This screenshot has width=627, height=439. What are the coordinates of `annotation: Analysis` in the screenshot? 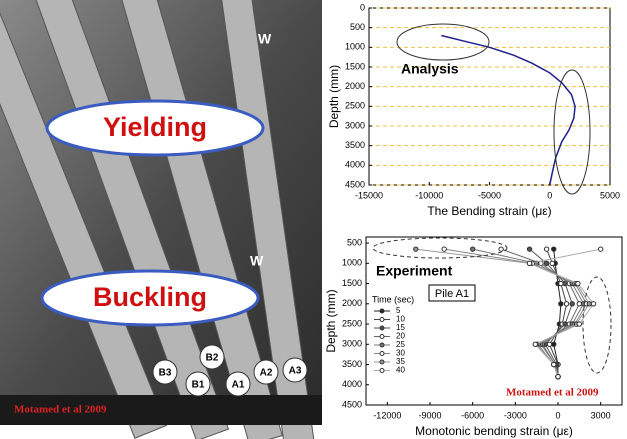 It's located at (430, 69).